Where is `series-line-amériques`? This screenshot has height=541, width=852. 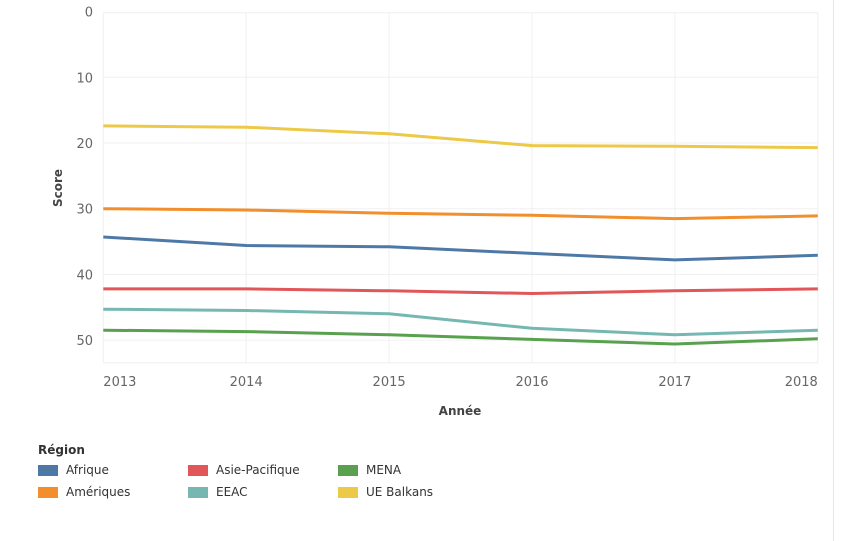 series-line-amériques is located at coordinates (460, 214).